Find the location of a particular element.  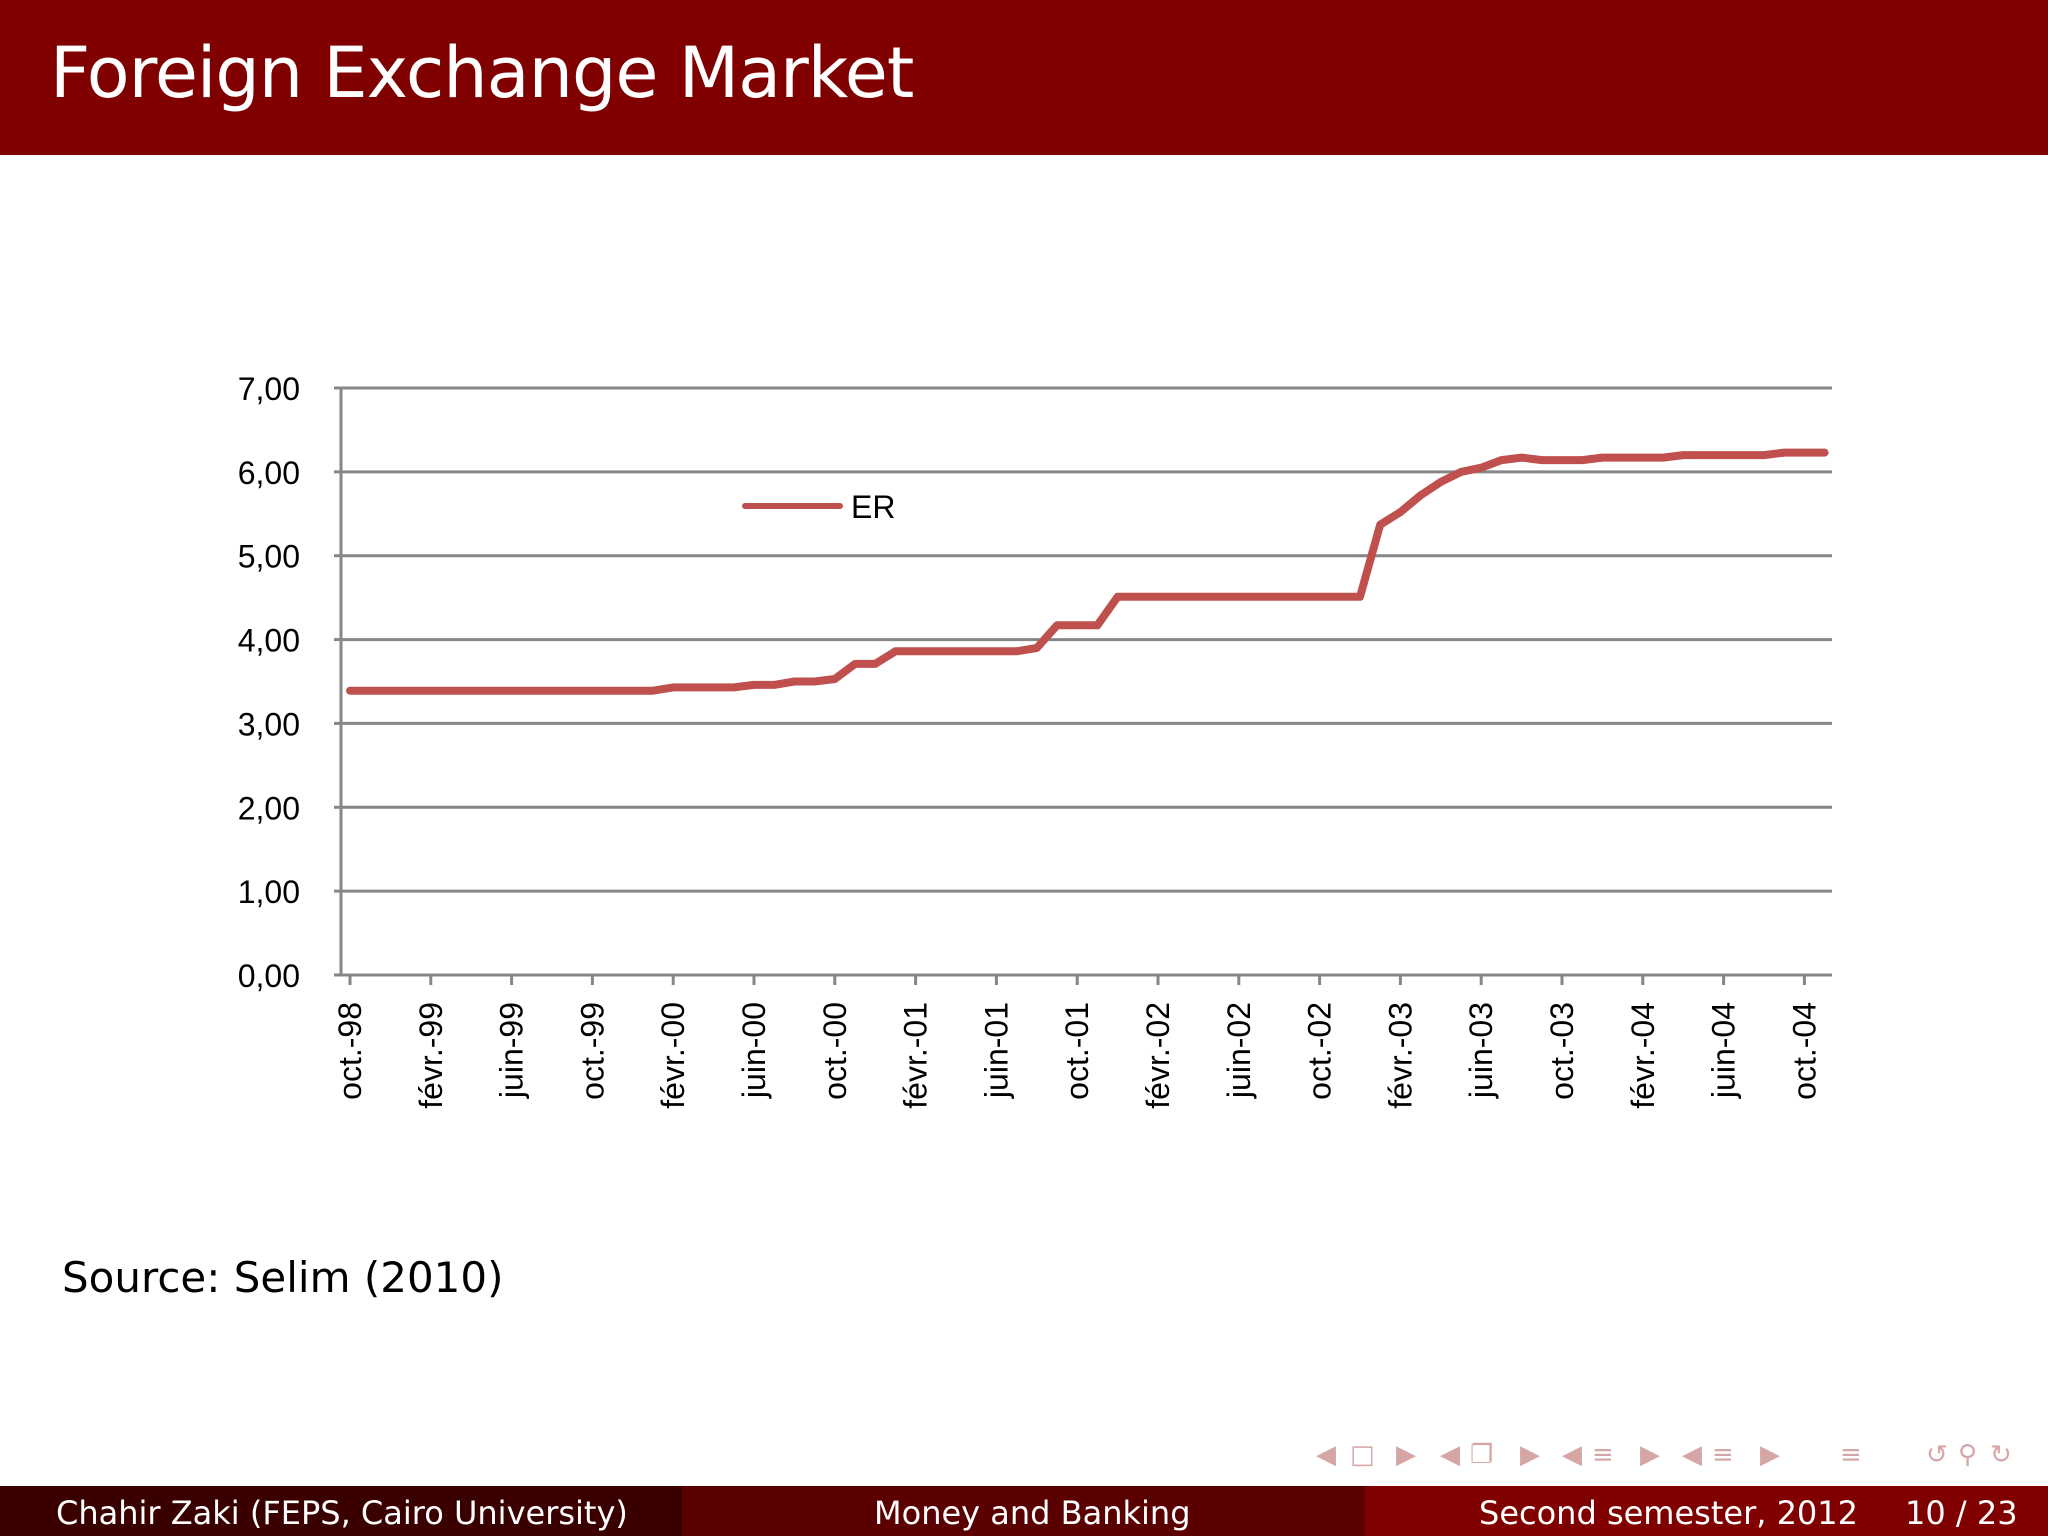

legend: ER is located at coordinates (818, 507).